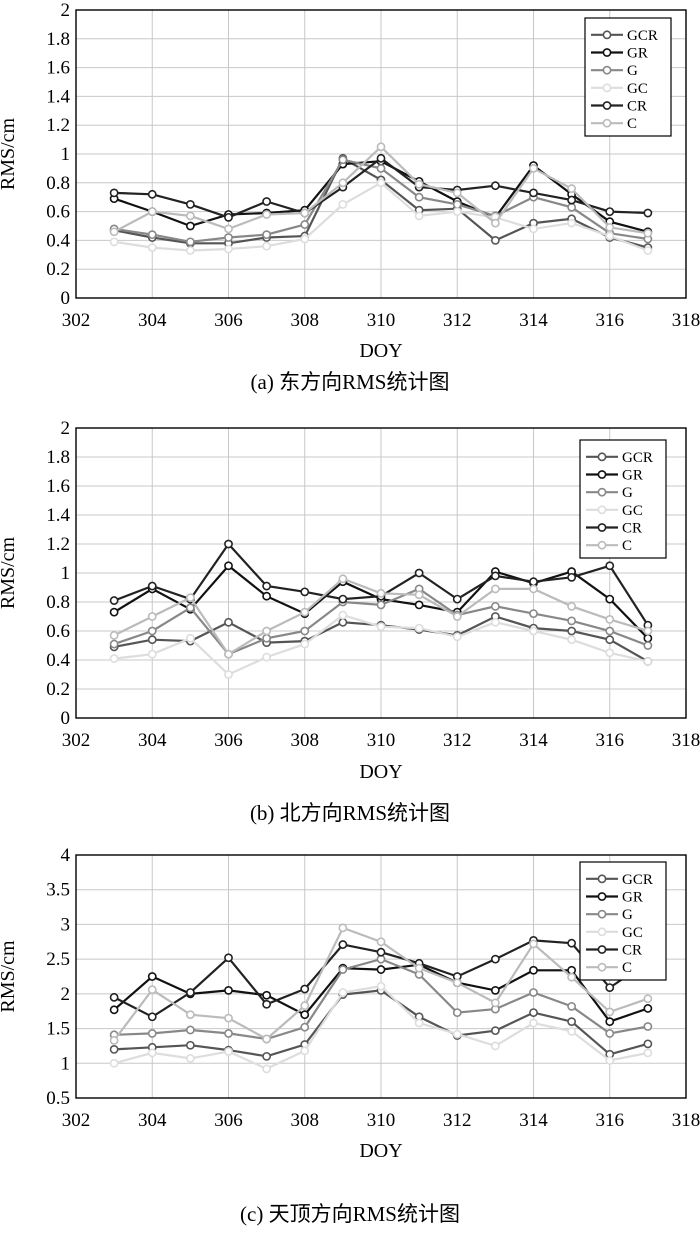 The image size is (700, 1236). Describe the element at coordinates (58, 457) in the screenshot. I see `y-tick-label: 1.8` at that location.